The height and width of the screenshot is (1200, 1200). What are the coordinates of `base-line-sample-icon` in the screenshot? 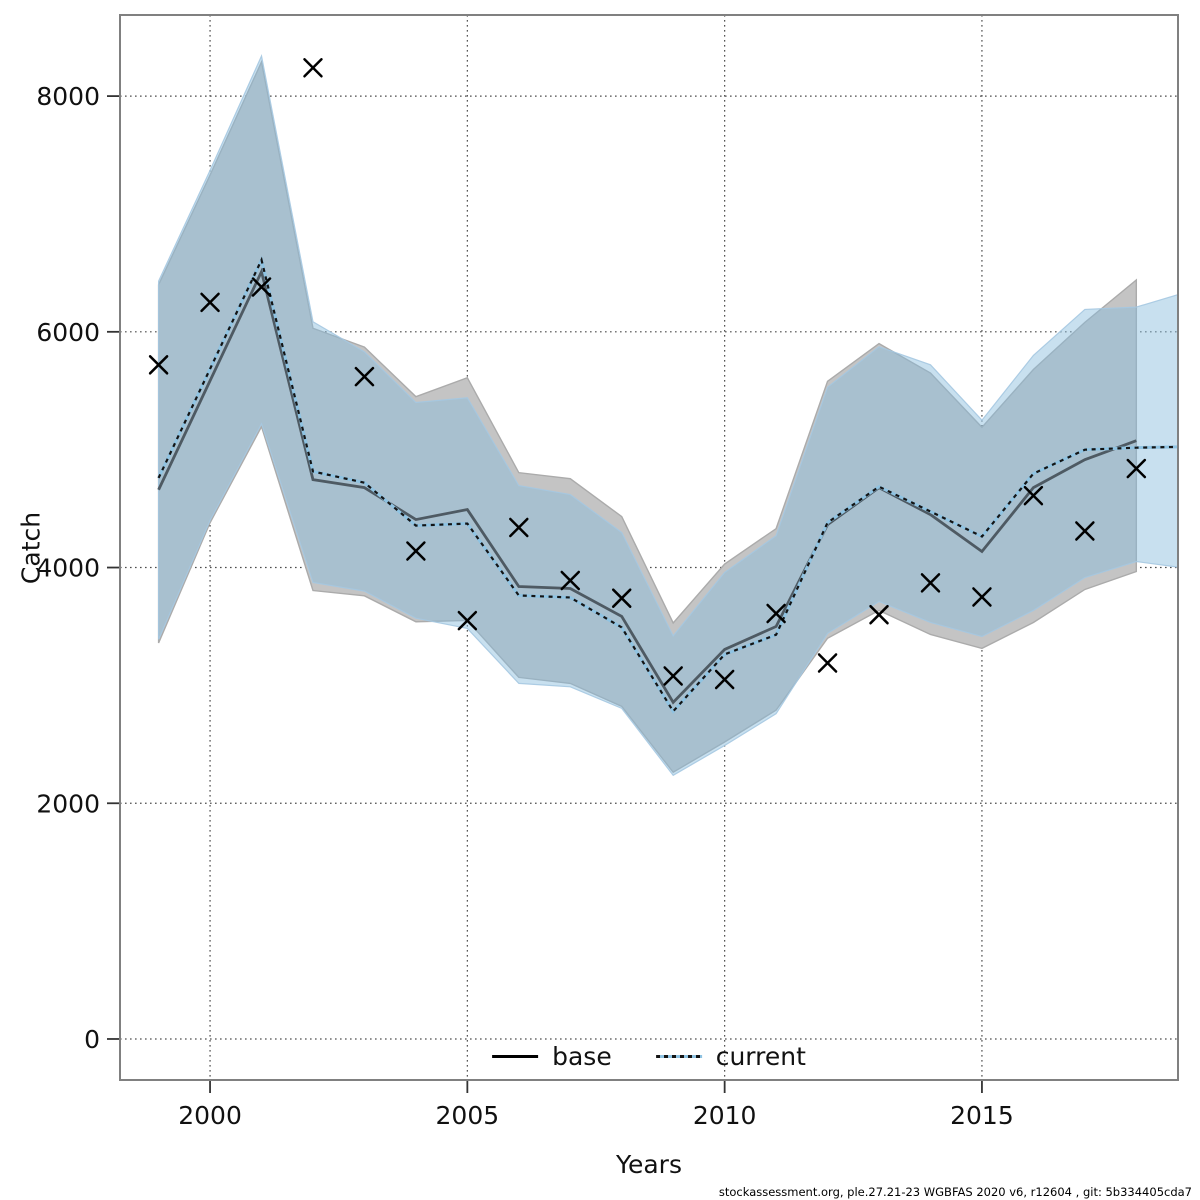 It's located at (515, 1056).